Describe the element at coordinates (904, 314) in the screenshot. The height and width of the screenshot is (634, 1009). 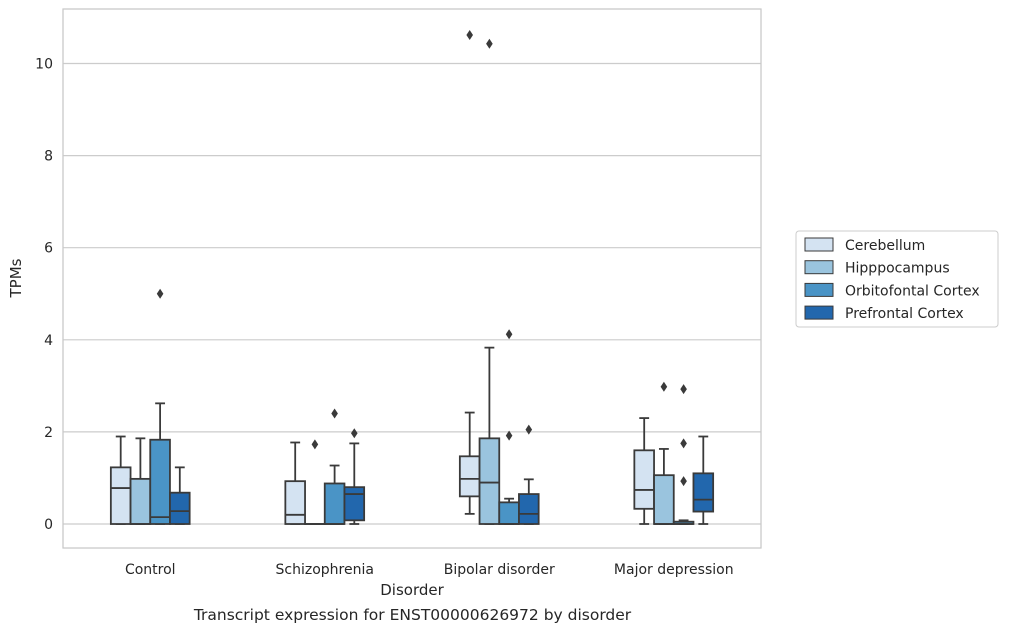
I see `legend-label: Prefrontal Cortex` at that location.